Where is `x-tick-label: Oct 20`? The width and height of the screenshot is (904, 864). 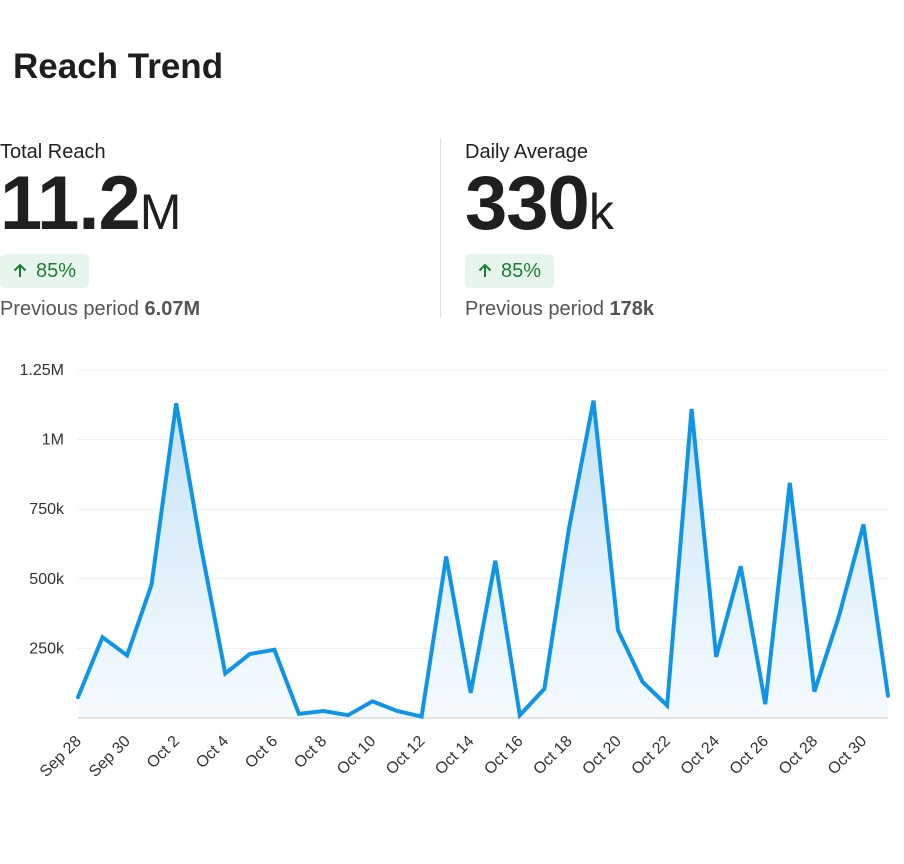 x-tick-label: Oct 20 is located at coordinates (601, 755).